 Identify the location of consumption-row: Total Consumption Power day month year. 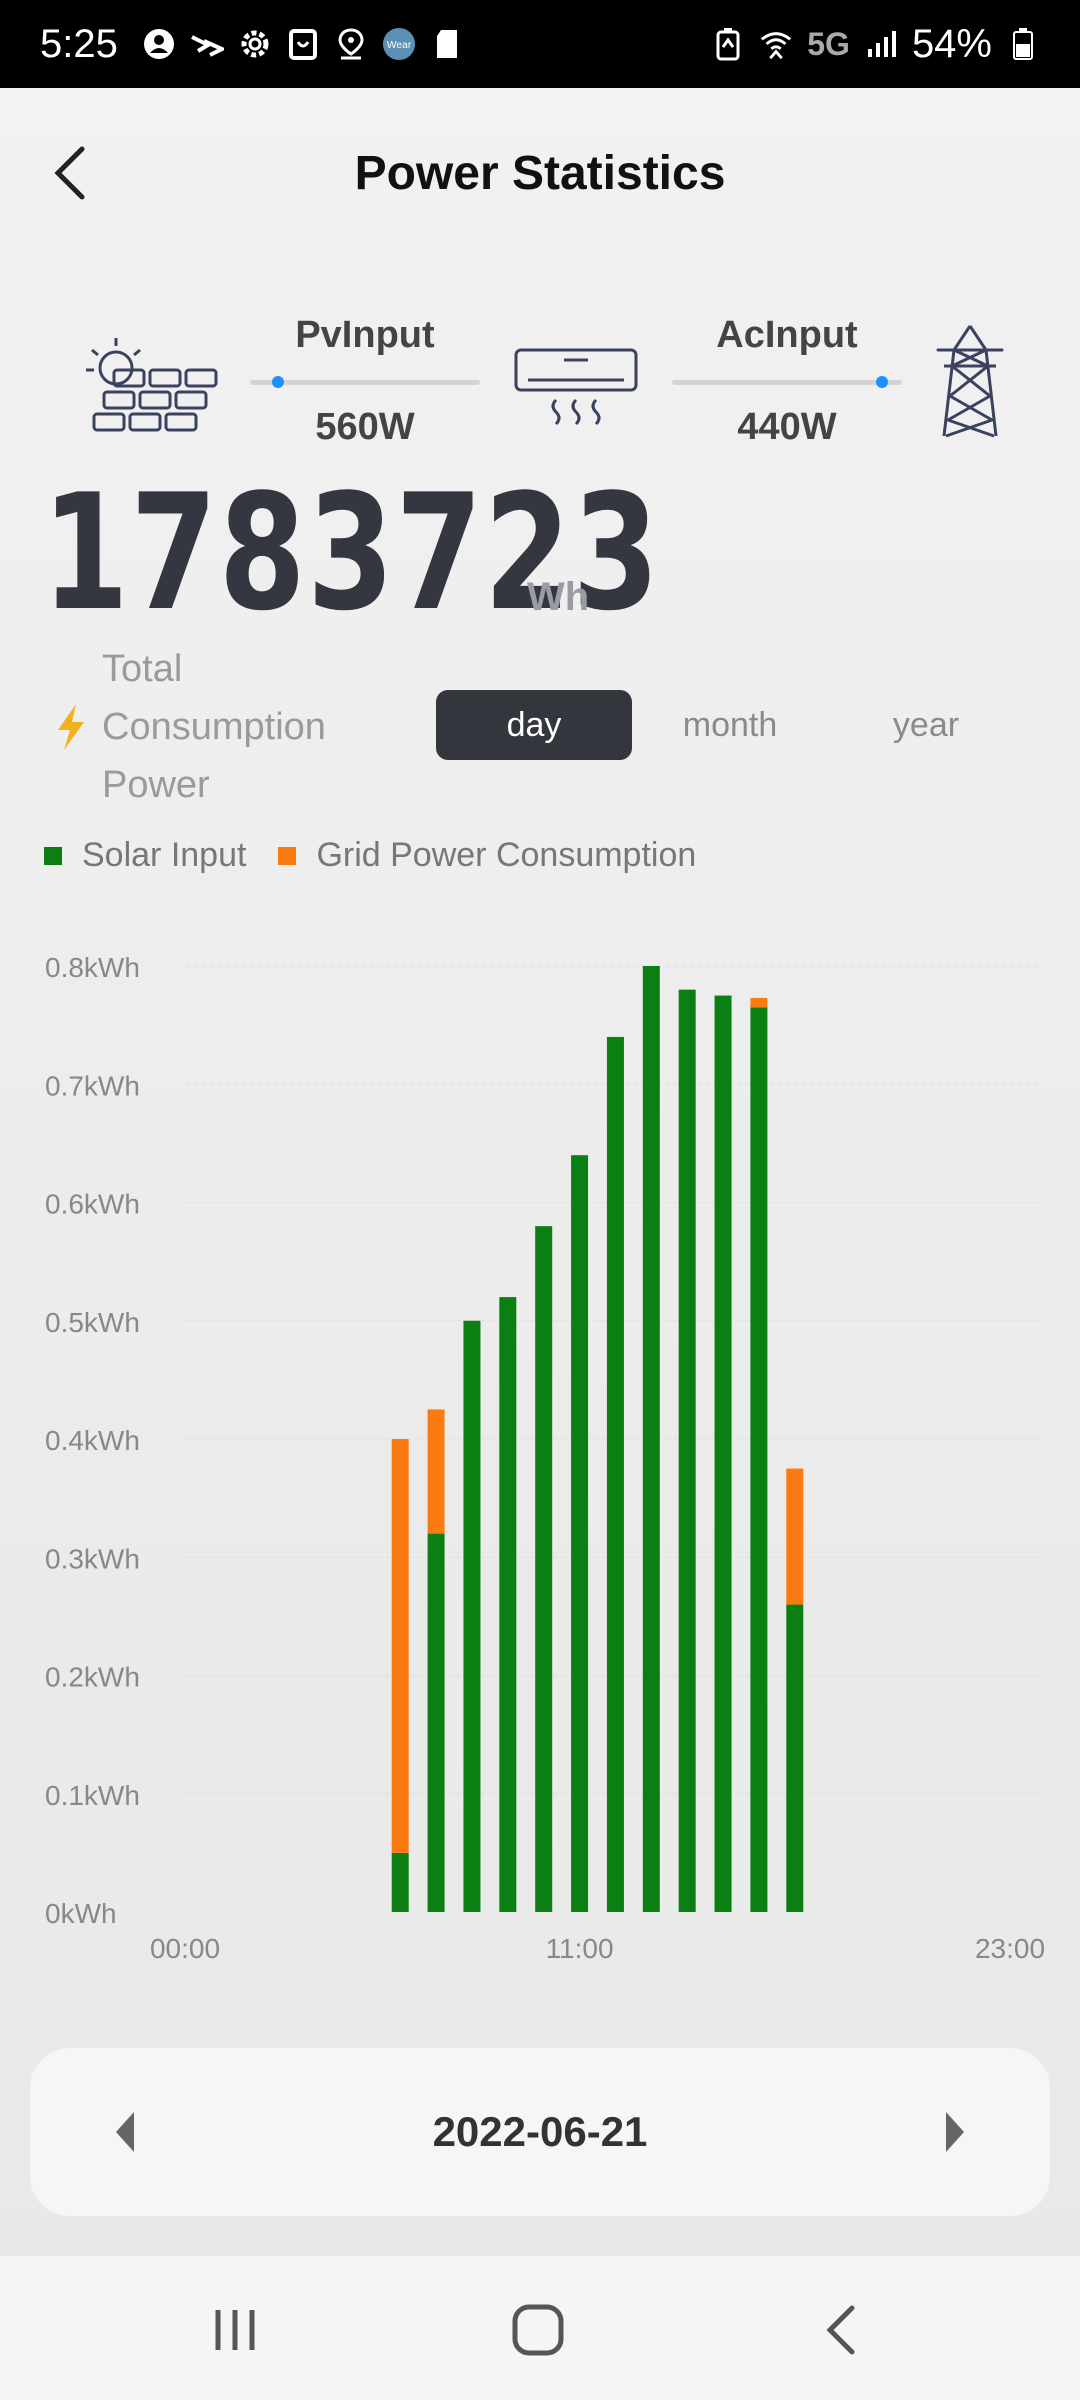
(540, 725).